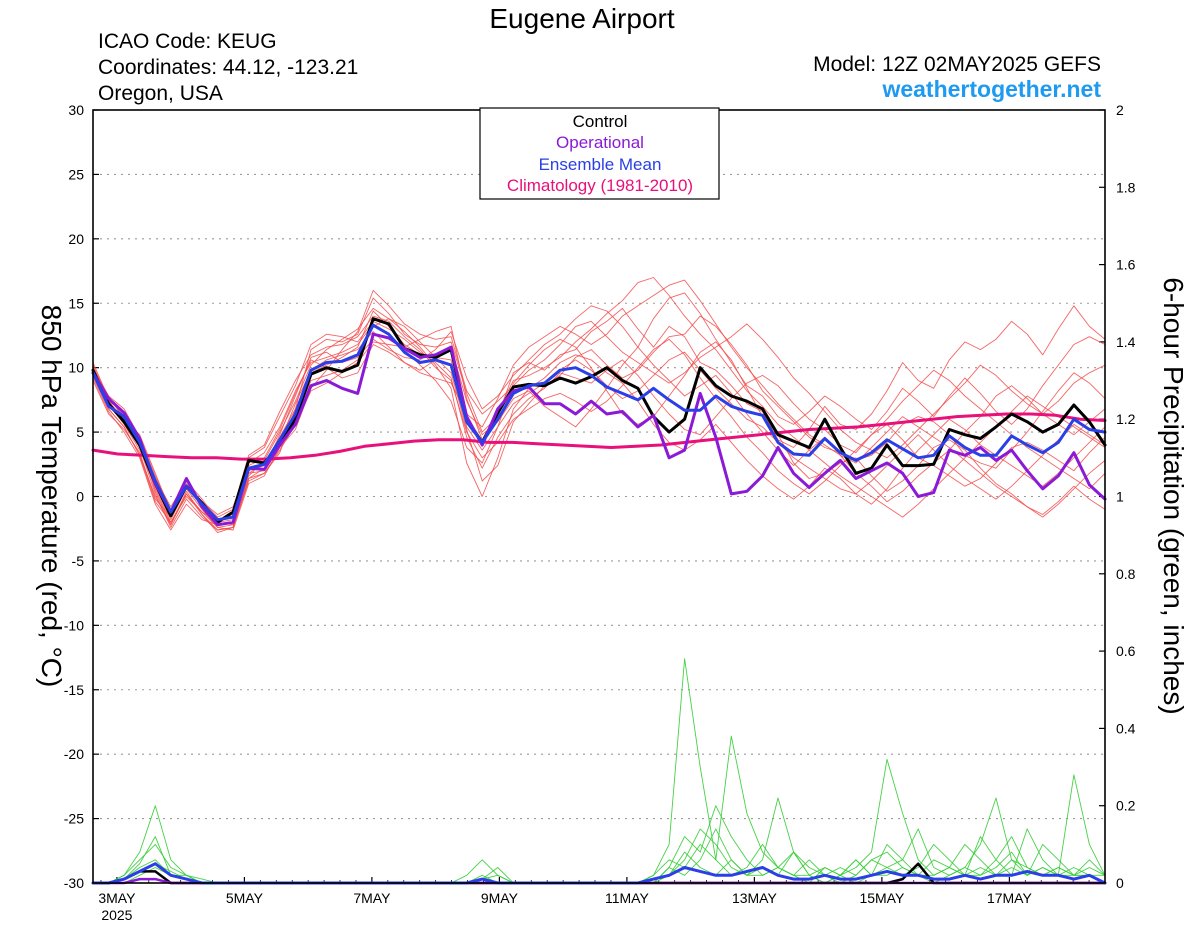 The height and width of the screenshot is (927, 1200). Describe the element at coordinates (74, 819) in the screenshot. I see `left-tick-label: -25` at that location.